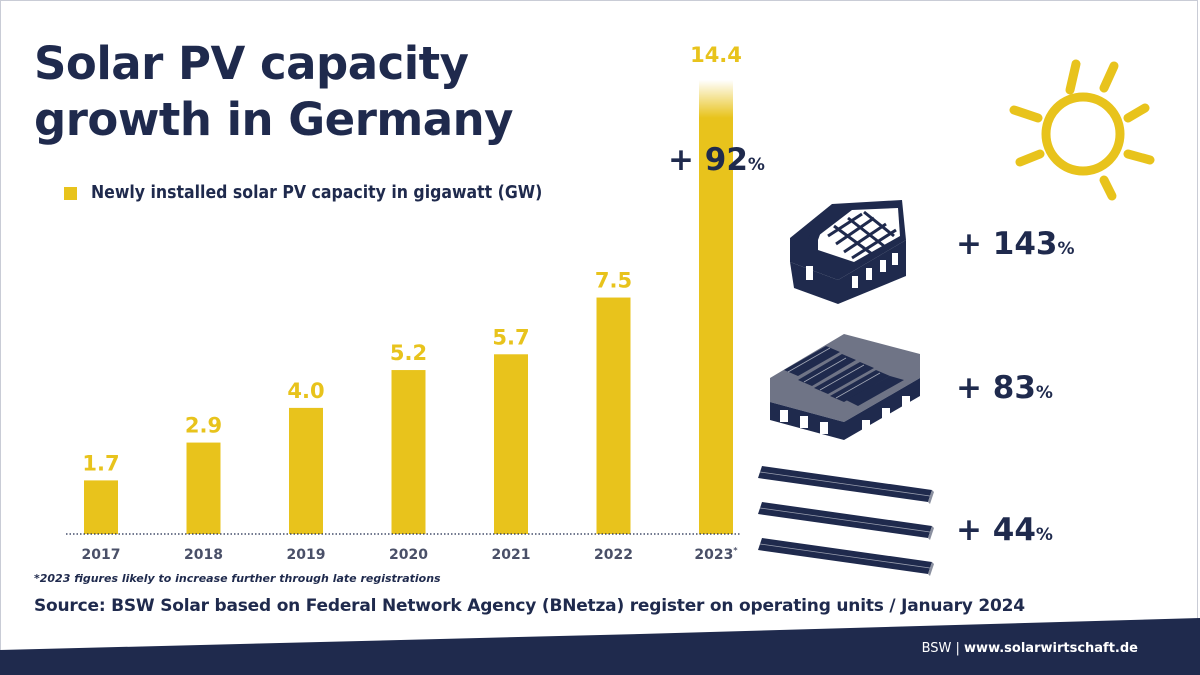  I want to click on segment-residential-growth: + 143%, so click(1015, 244).